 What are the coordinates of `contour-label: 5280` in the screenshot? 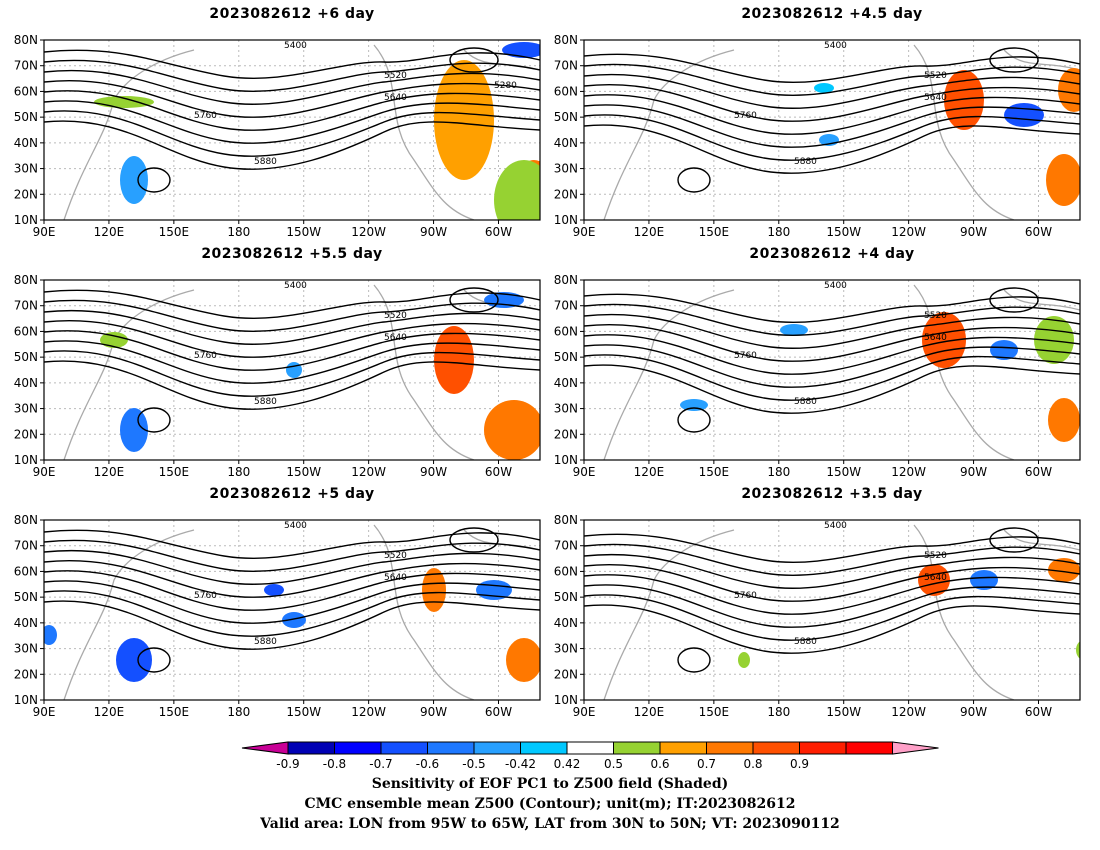 It's located at (505, 86).